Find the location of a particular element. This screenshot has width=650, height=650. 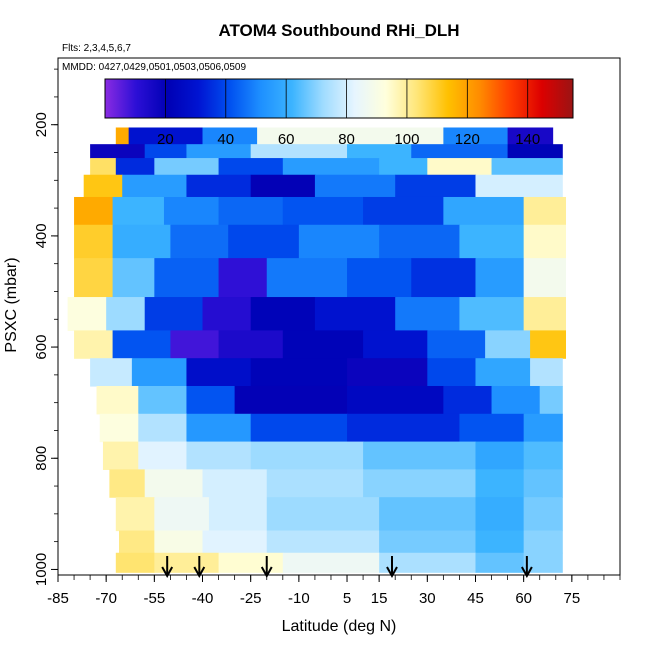

x-tick-label: 30 is located at coordinates (427, 598).